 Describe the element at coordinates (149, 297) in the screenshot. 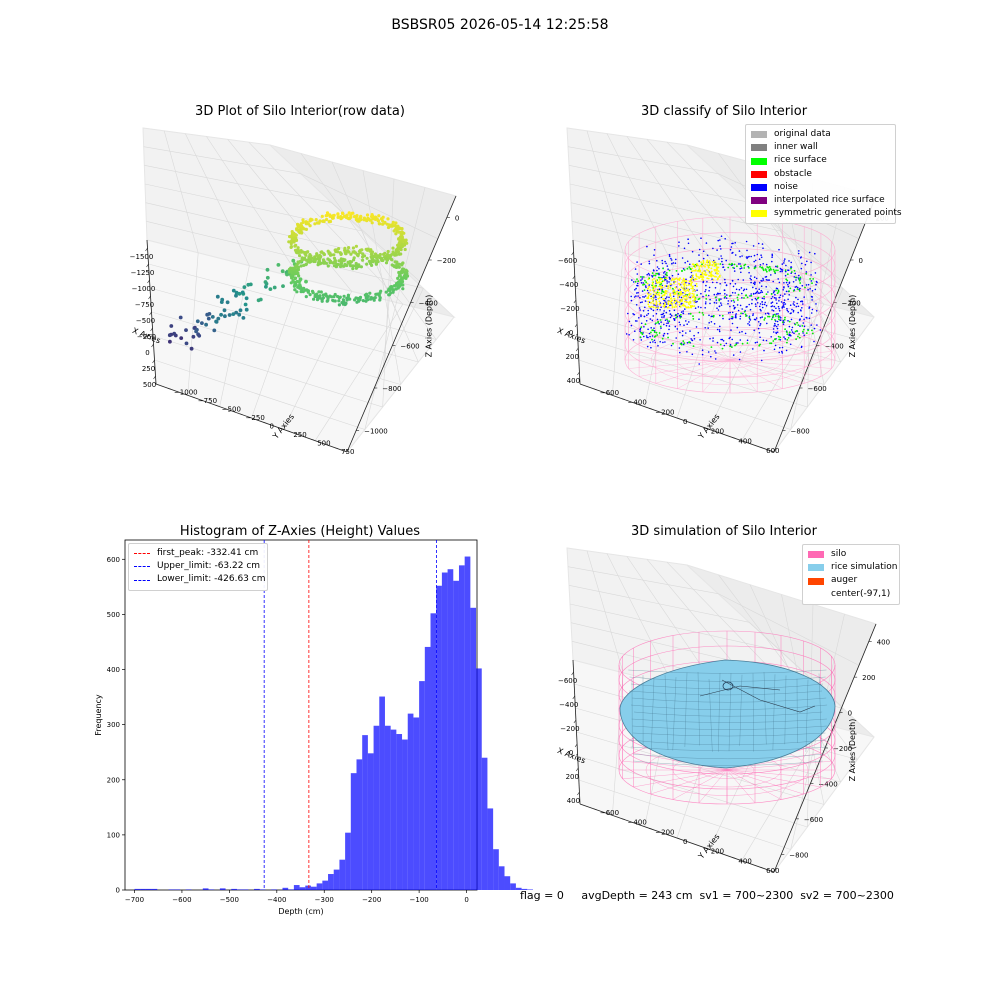

I see `p1-x-tick` at that location.